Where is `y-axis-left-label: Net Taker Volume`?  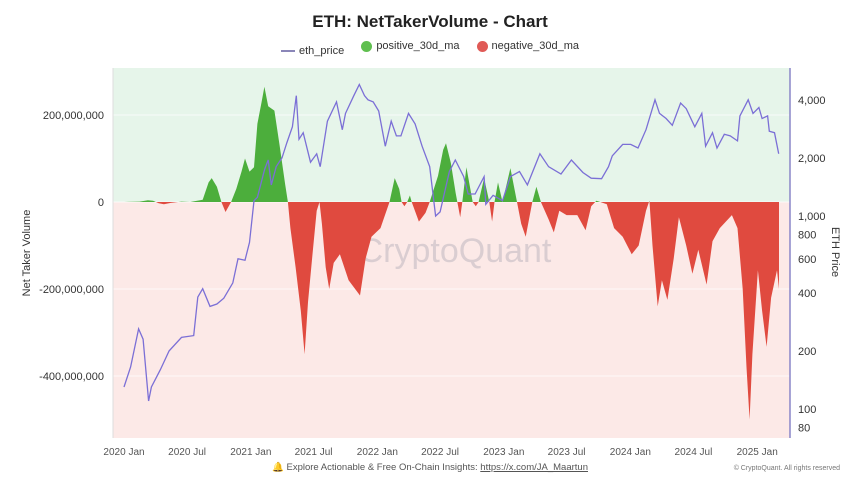
y-axis-left-label: Net Taker Volume is located at coordinates (27, 253).